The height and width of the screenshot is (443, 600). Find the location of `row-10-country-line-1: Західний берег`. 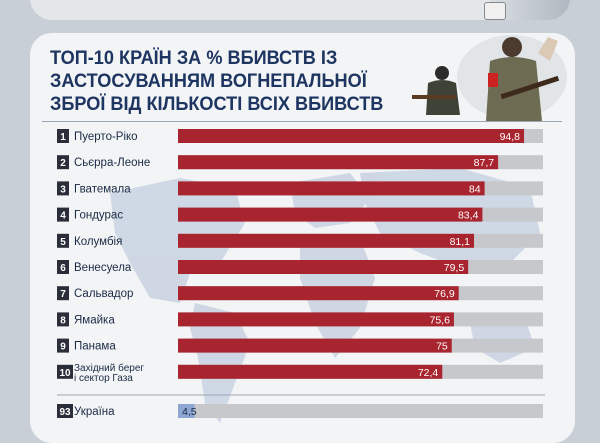

row-10-country-line-1: Західний берег is located at coordinates (109, 368).